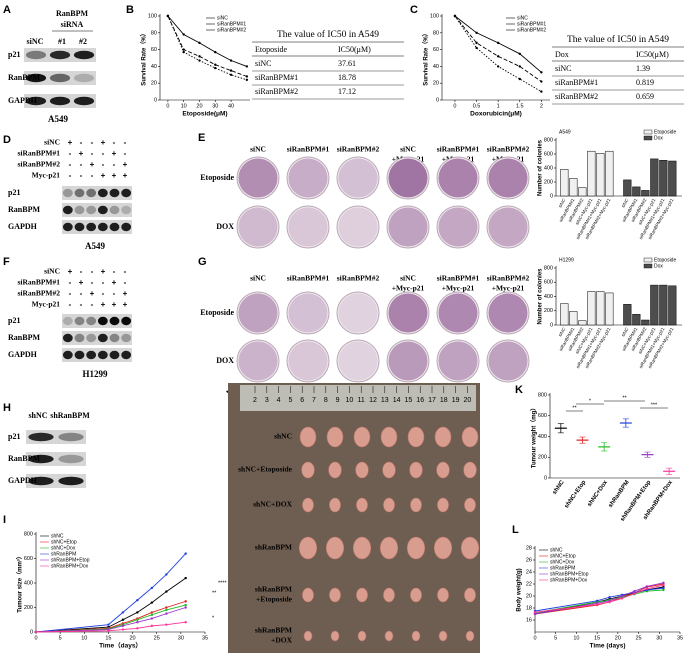 The height and width of the screenshot is (656, 685). I want to click on label: RanBPM, so click(72, 13).